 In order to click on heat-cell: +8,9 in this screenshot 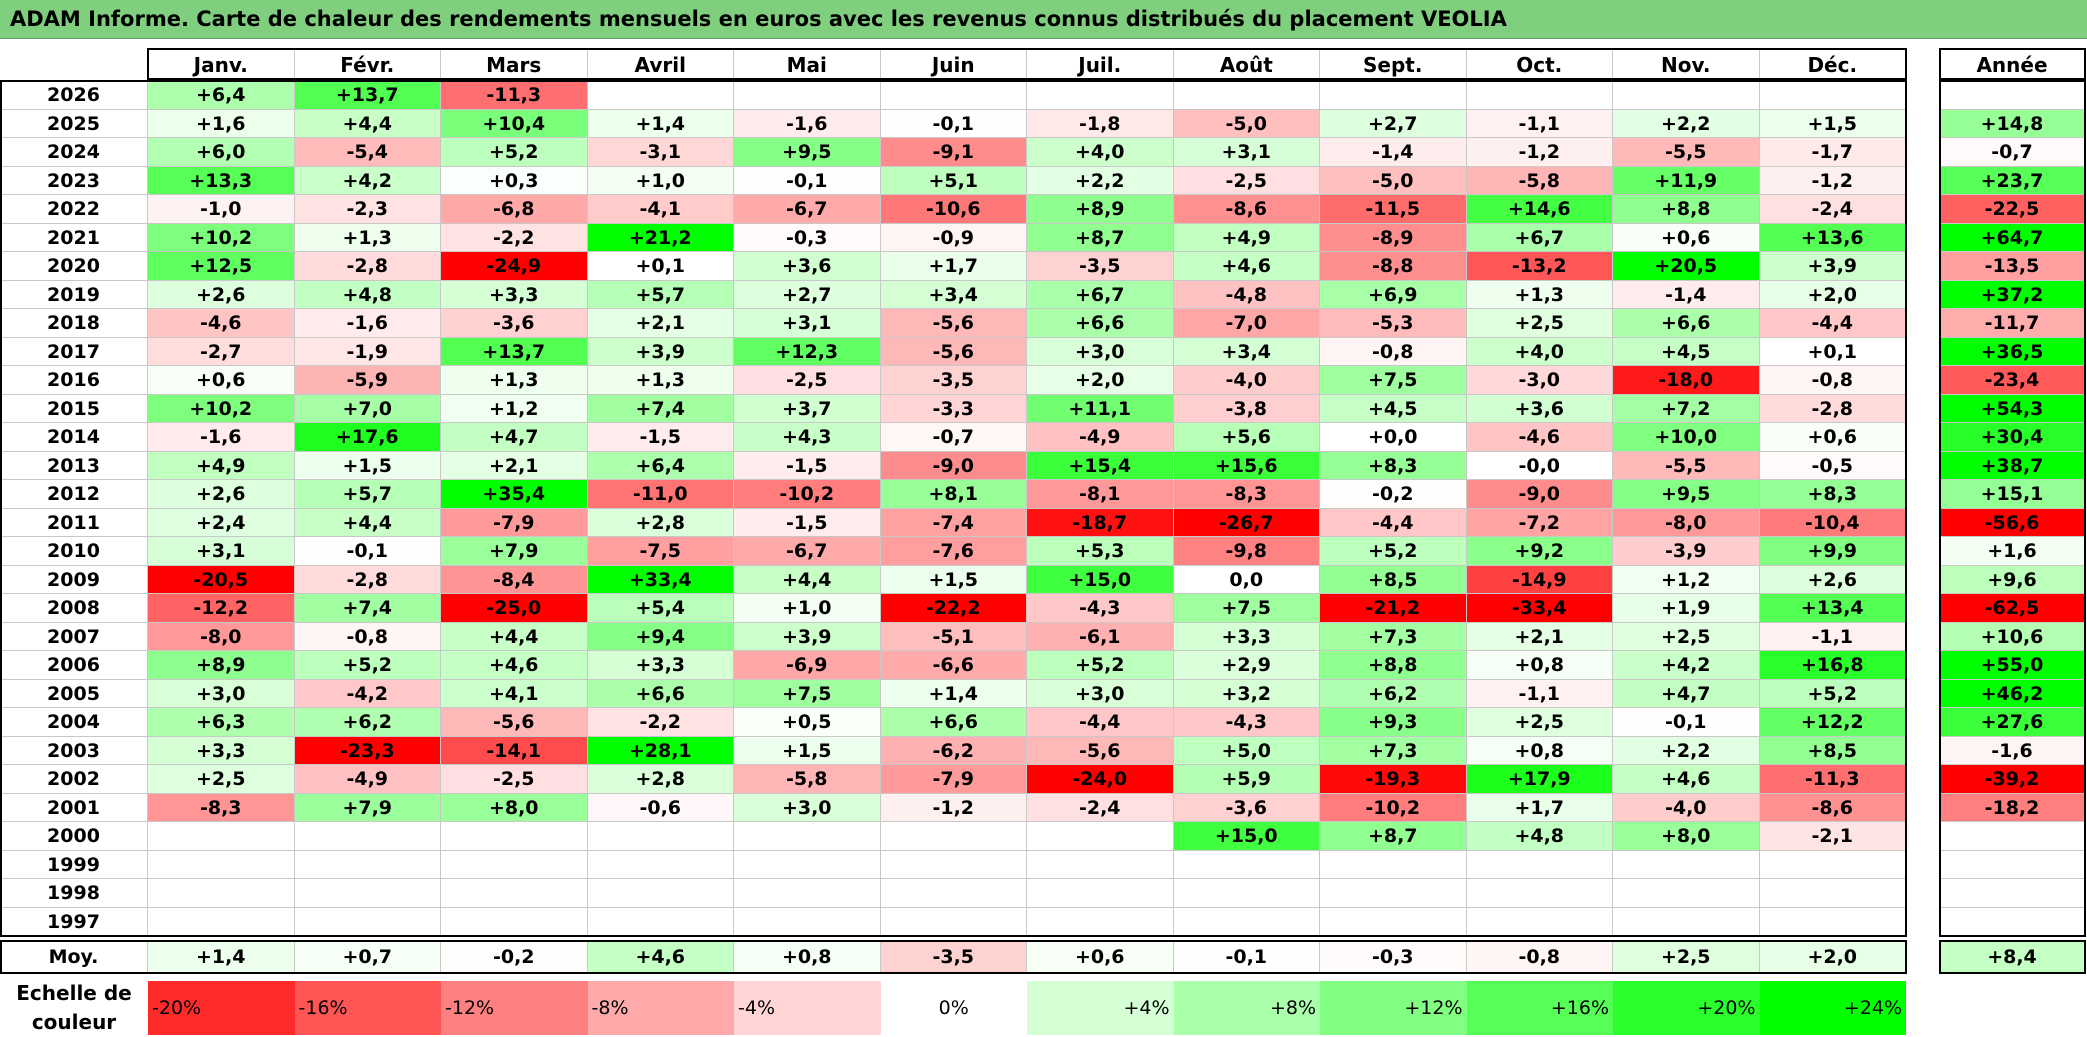, I will do `click(1100, 209)`.